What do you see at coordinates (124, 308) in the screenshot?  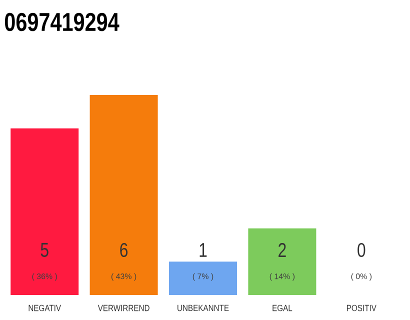 I see `x-tick-label: VERWIRREND` at bounding box center [124, 308].